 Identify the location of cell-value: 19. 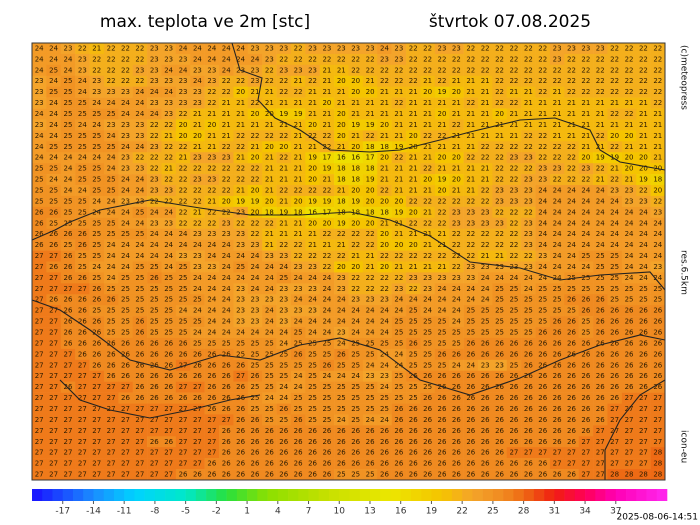
(614, 158).